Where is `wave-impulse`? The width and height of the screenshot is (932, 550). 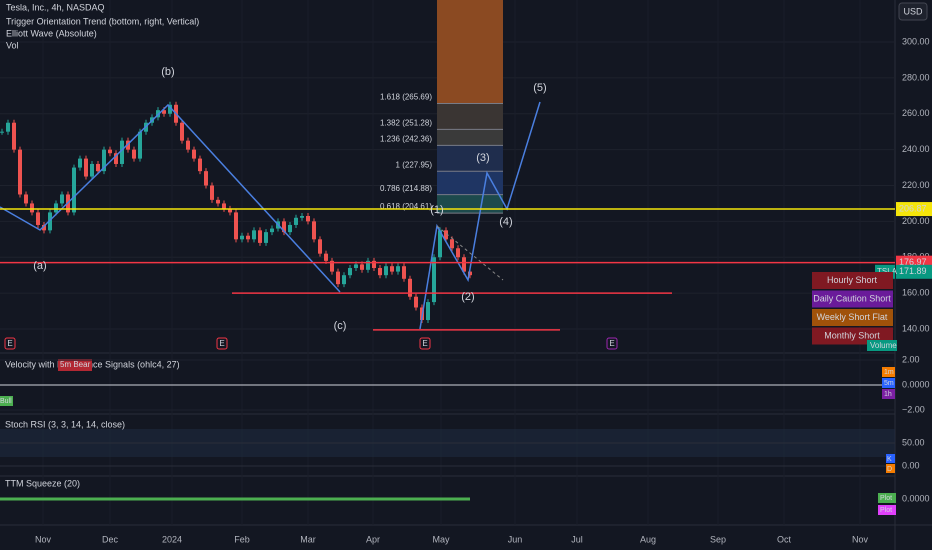 wave-impulse is located at coordinates (480, 215).